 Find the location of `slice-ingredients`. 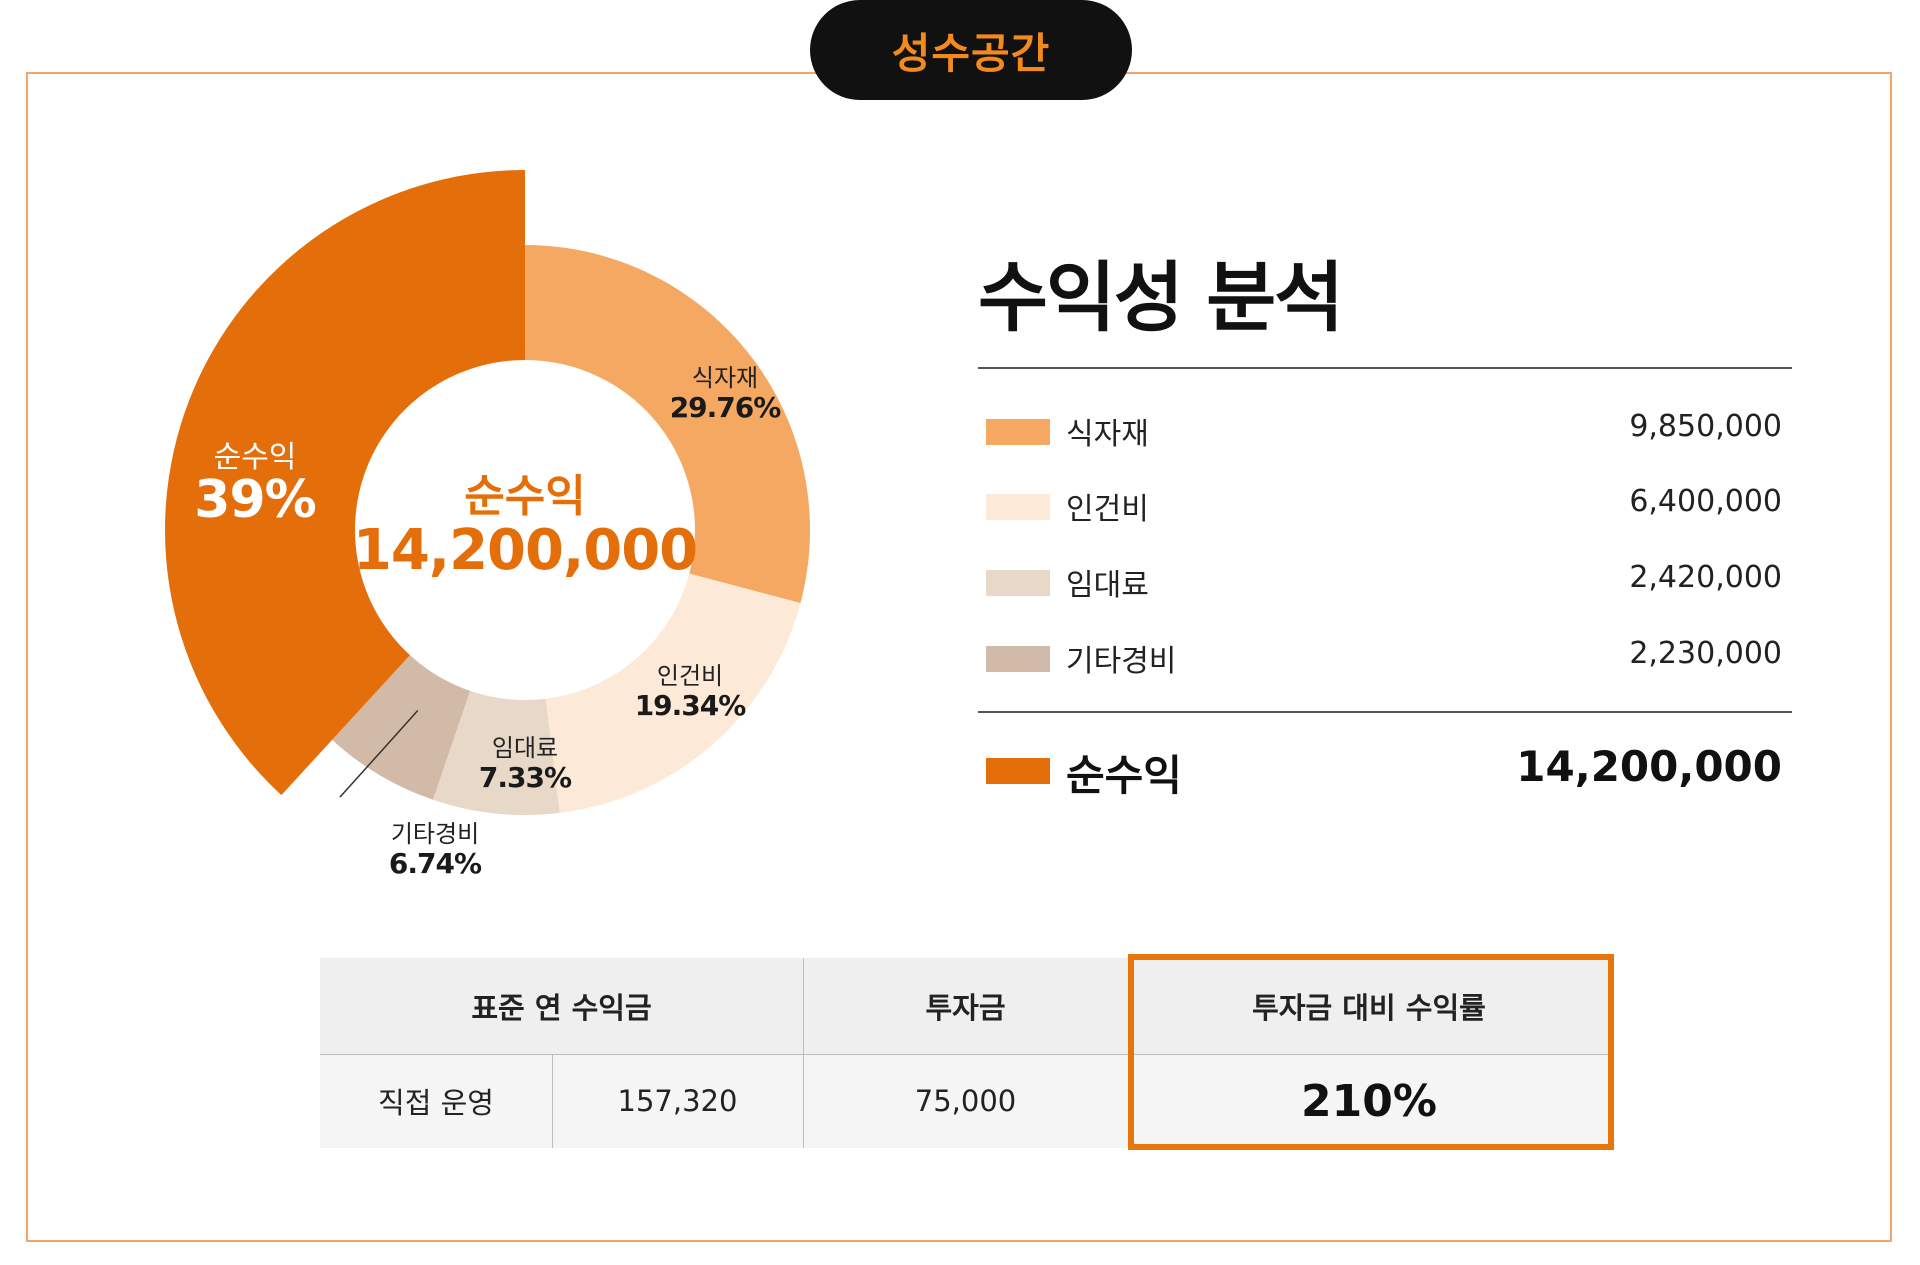

slice-ingredients is located at coordinates (667, 424).